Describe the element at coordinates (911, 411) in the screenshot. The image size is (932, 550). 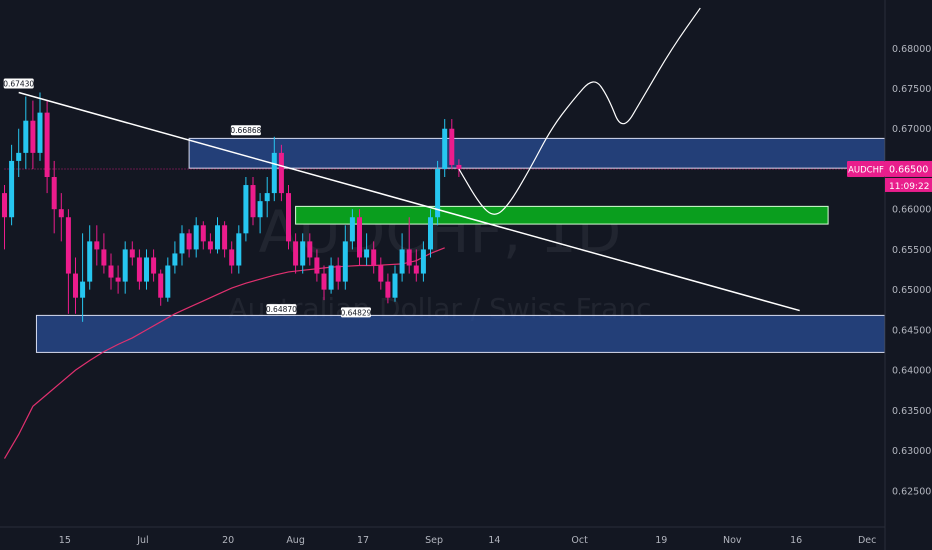
I see `price-tick-label: 0.63500` at that location.